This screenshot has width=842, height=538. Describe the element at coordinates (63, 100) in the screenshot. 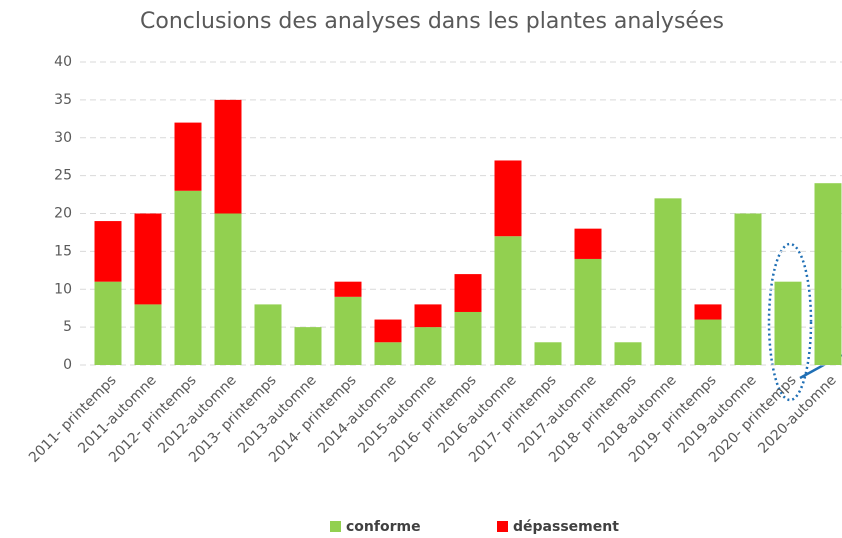

I see `y-tick-label: 35` at that location.